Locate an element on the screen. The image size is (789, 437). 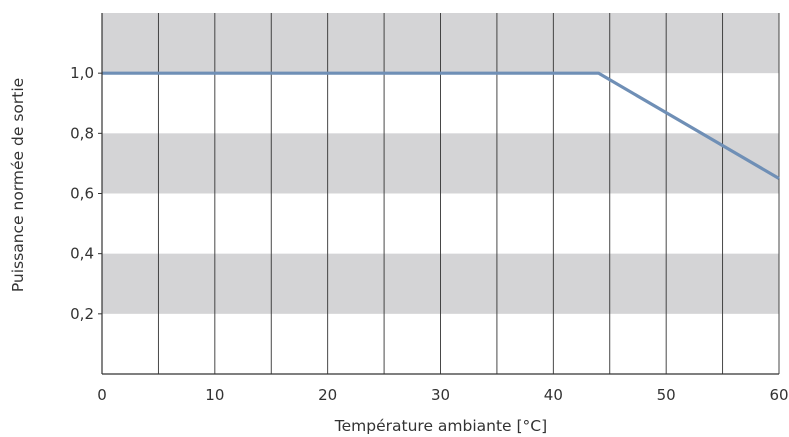
x-tick-label-1: 10 is located at coordinates (214, 395).